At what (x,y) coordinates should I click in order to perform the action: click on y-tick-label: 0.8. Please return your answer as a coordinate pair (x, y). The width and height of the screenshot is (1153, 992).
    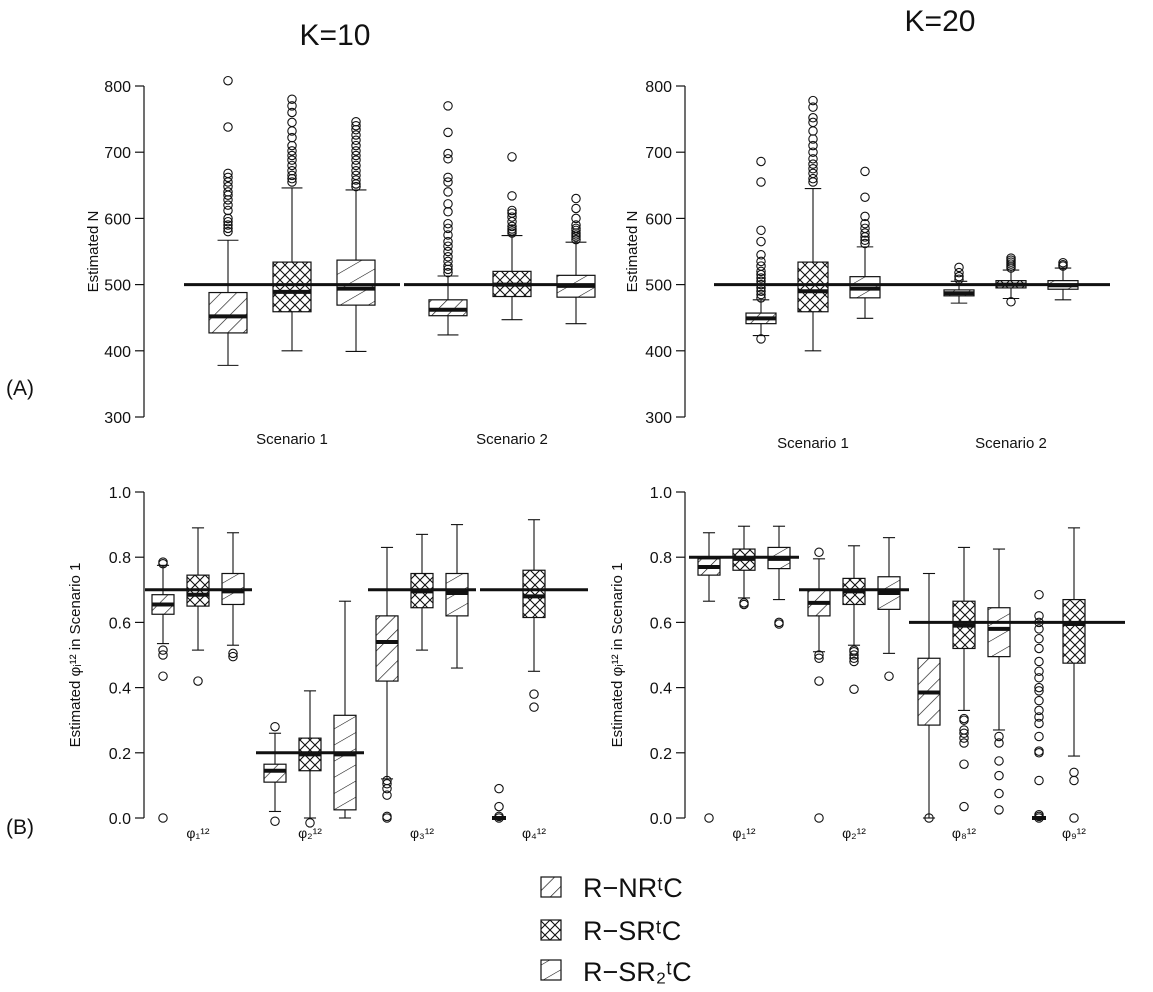
    Looking at the image, I should click on (661, 558).